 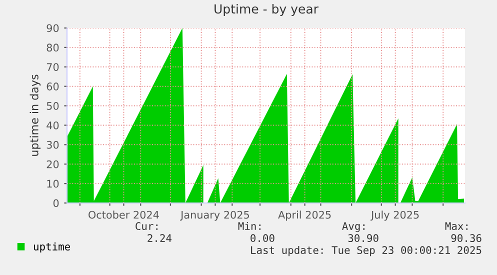 I want to click on text: 90.36, so click(x=466, y=238).